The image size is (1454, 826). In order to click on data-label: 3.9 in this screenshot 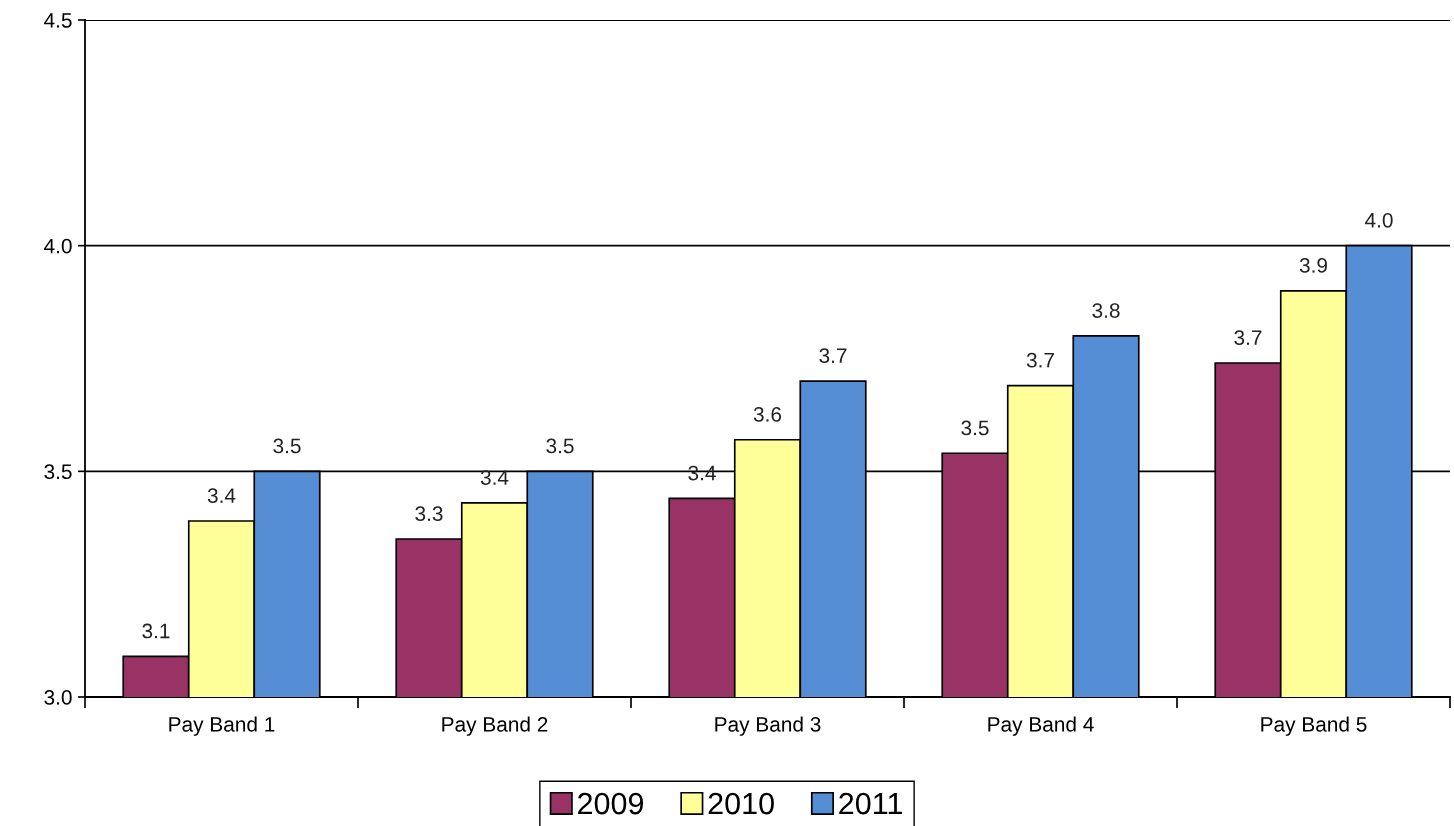, I will do `click(1313, 265)`.